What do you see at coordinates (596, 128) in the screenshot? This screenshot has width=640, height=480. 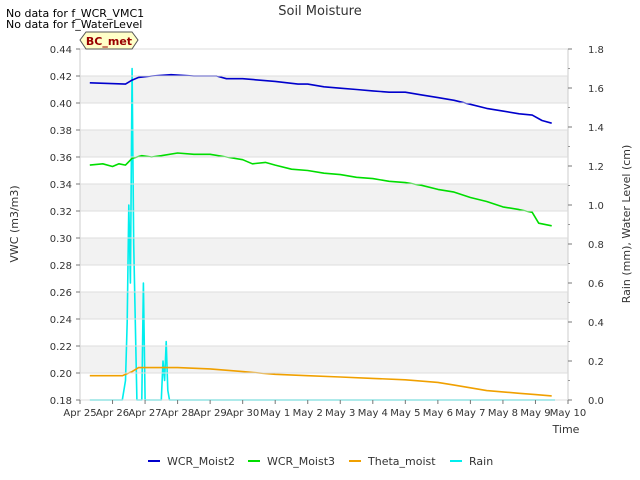 I see `y2-tick-label-7: 1.4` at bounding box center [596, 128].